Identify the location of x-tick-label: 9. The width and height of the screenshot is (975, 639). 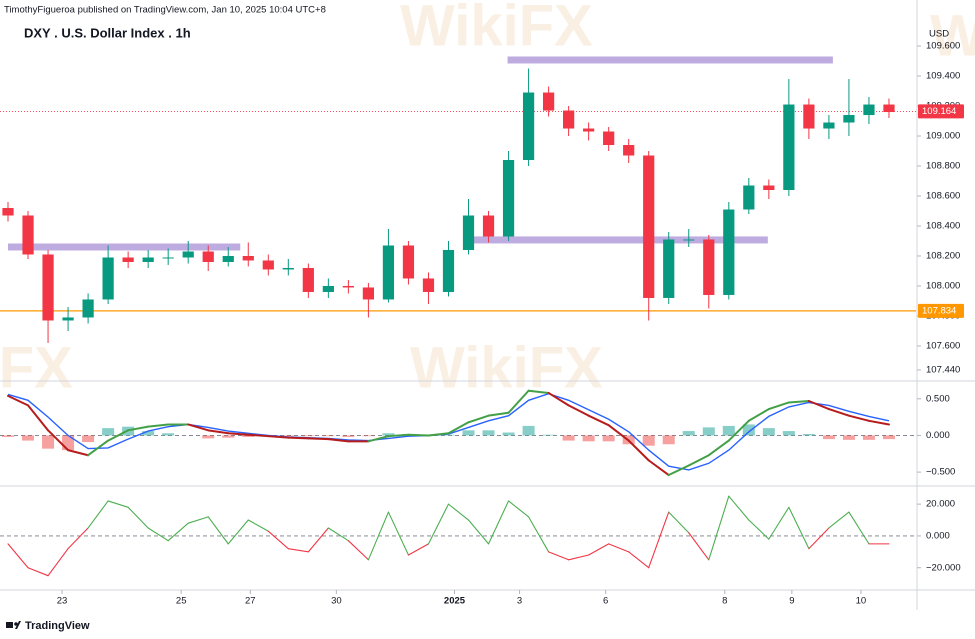
(791, 601).